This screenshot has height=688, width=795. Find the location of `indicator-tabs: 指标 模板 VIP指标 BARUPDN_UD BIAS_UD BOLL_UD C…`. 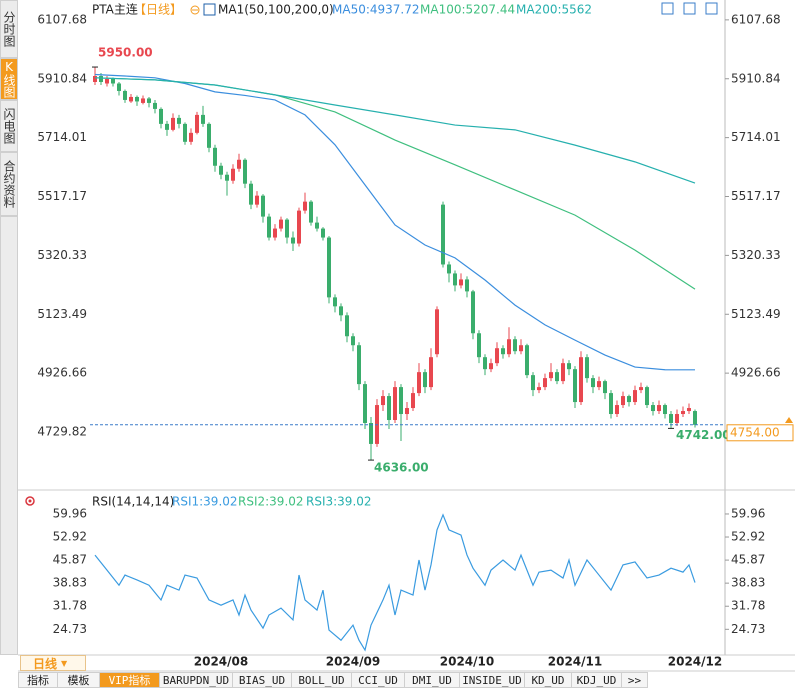

indicator-tabs: 指标 模板 VIP指标 BARUPDN_UD BIAS_UD BOLL_UD C… is located at coordinates (333, 680).